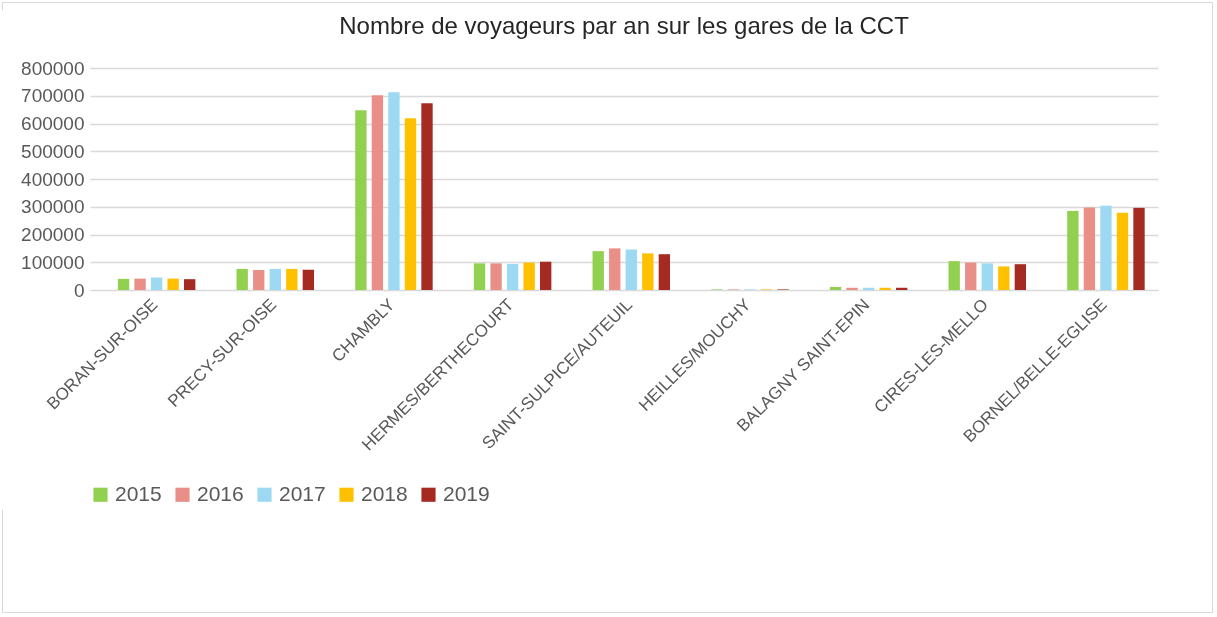 This screenshot has width=1217, height=617. What do you see at coordinates (53, 96) in the screenshot?
I see `y-tick-label: 700000` at bounding box center [53, 96].